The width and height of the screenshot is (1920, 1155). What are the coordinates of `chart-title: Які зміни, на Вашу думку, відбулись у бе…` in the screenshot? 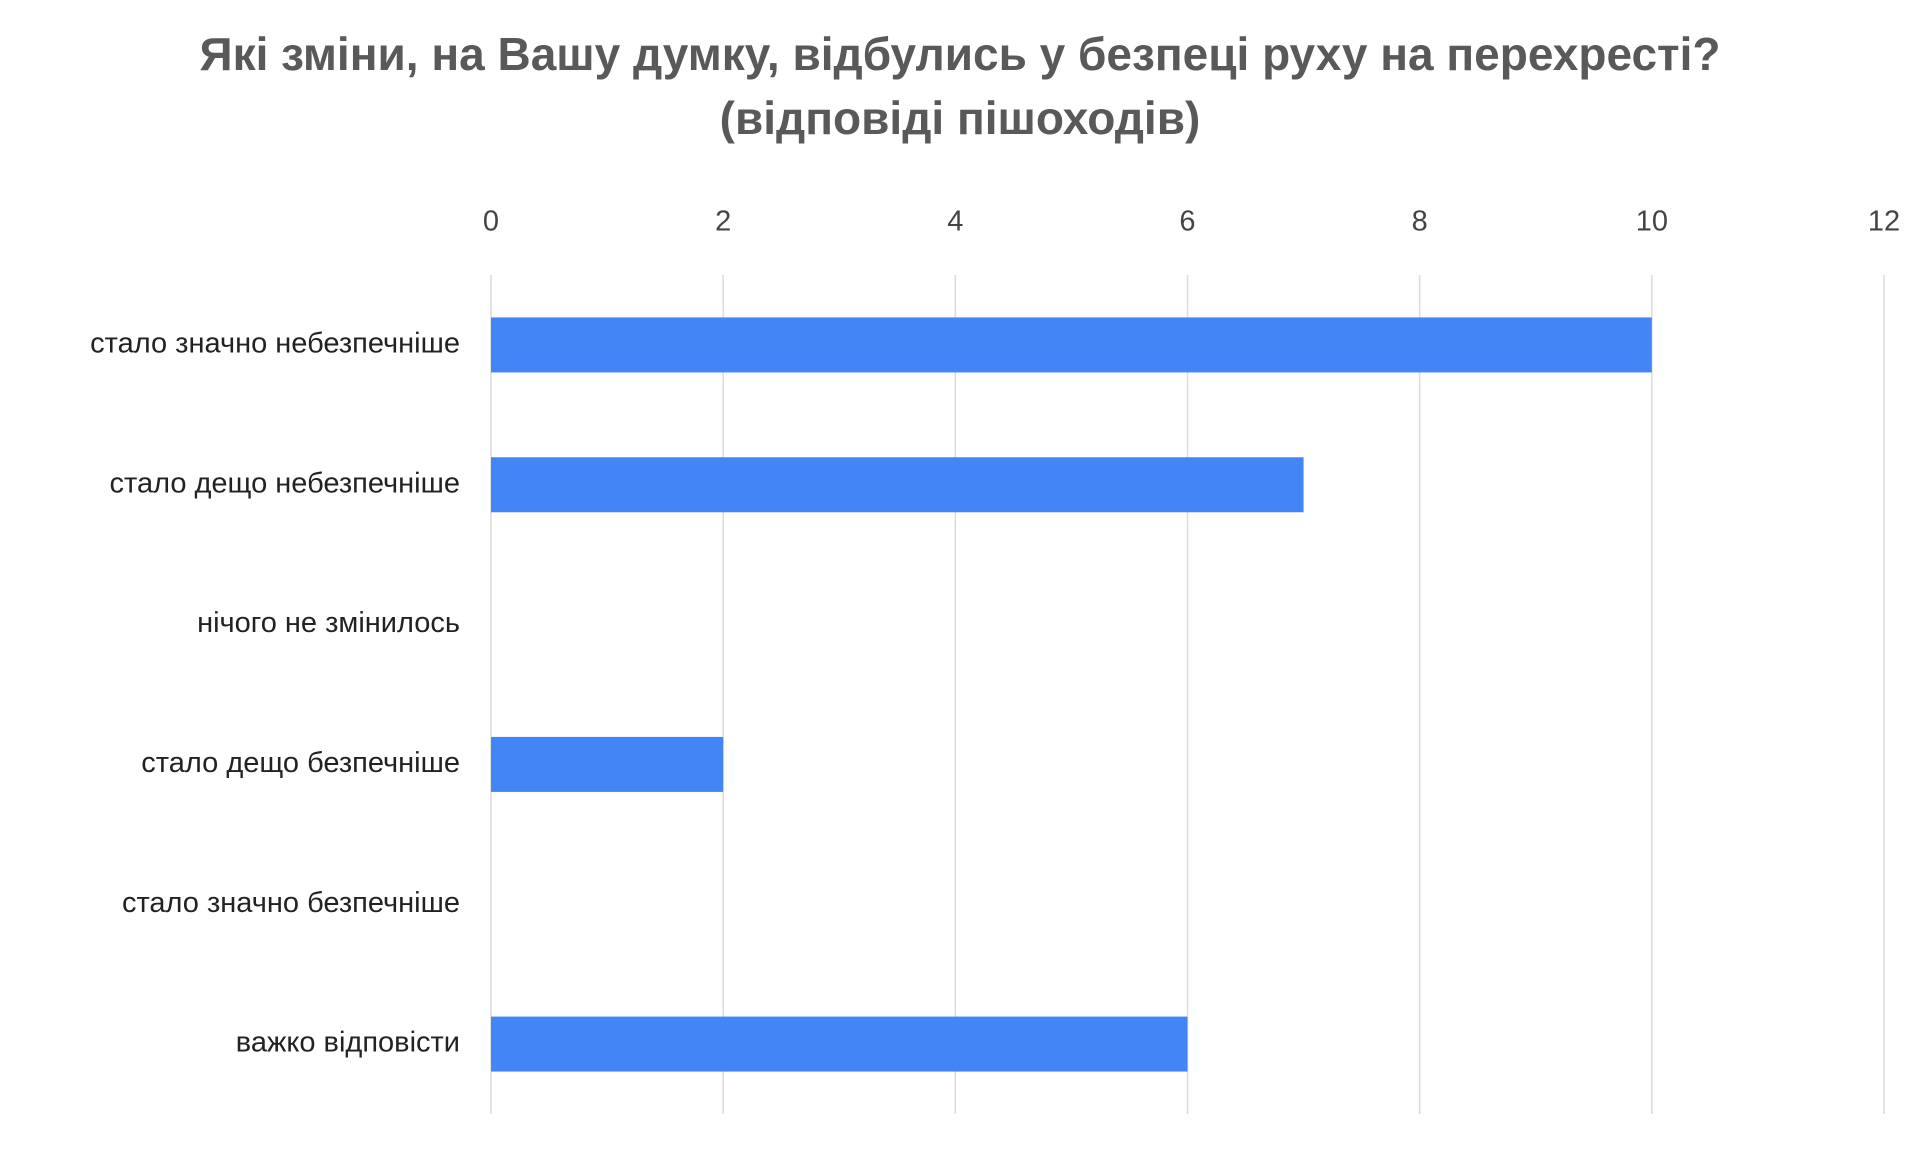 It's located at (960, 86).